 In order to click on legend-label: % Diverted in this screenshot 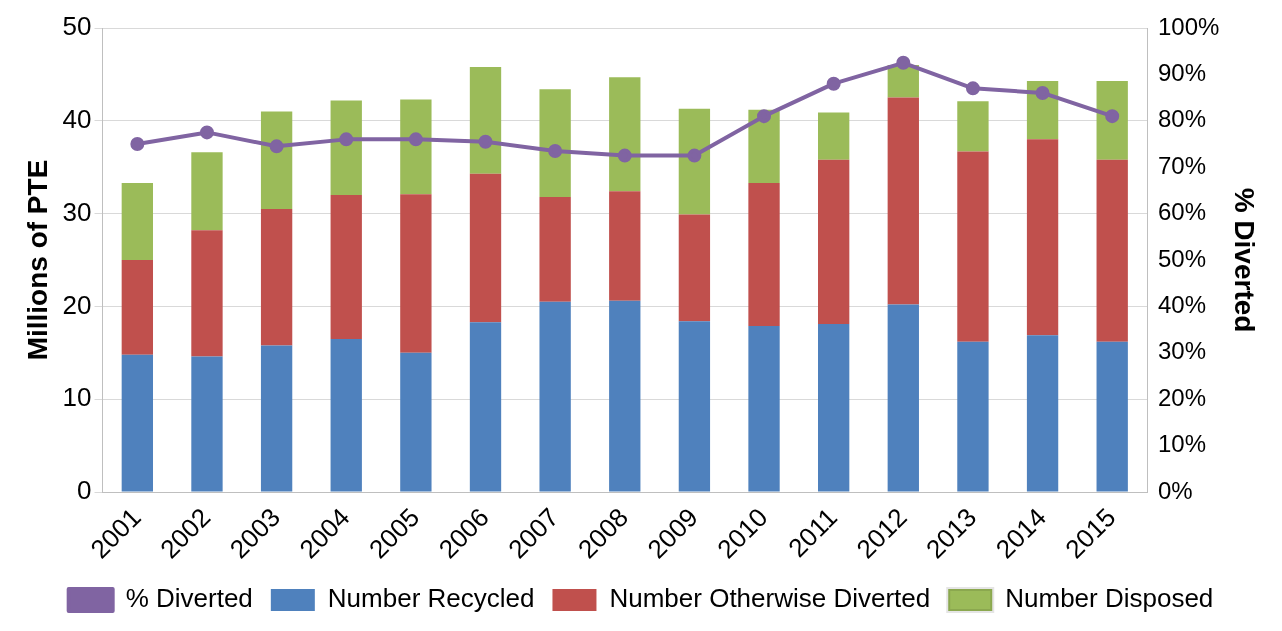, I will do `click(189, 598)`.